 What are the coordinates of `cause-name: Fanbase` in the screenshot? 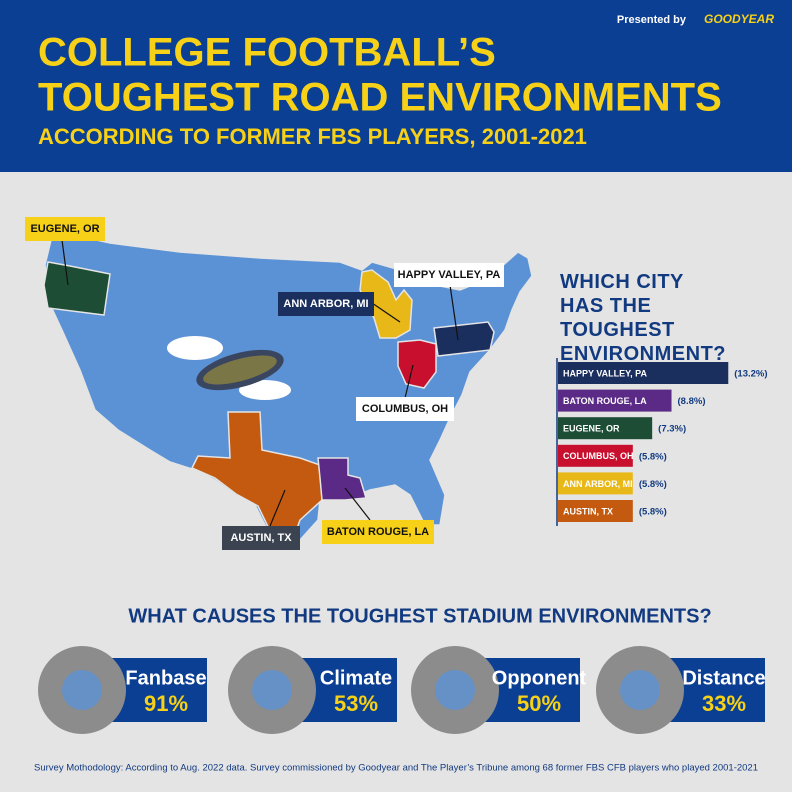 It's located at (165, 678).